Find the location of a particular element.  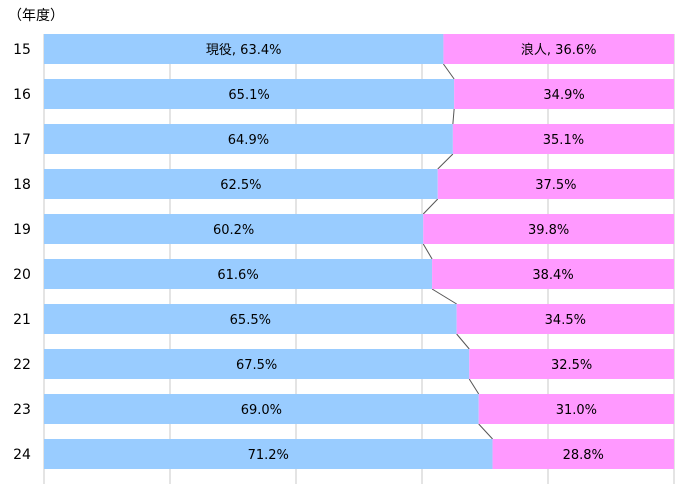

data-label: 61.6% is located at coordinates (237, 275).